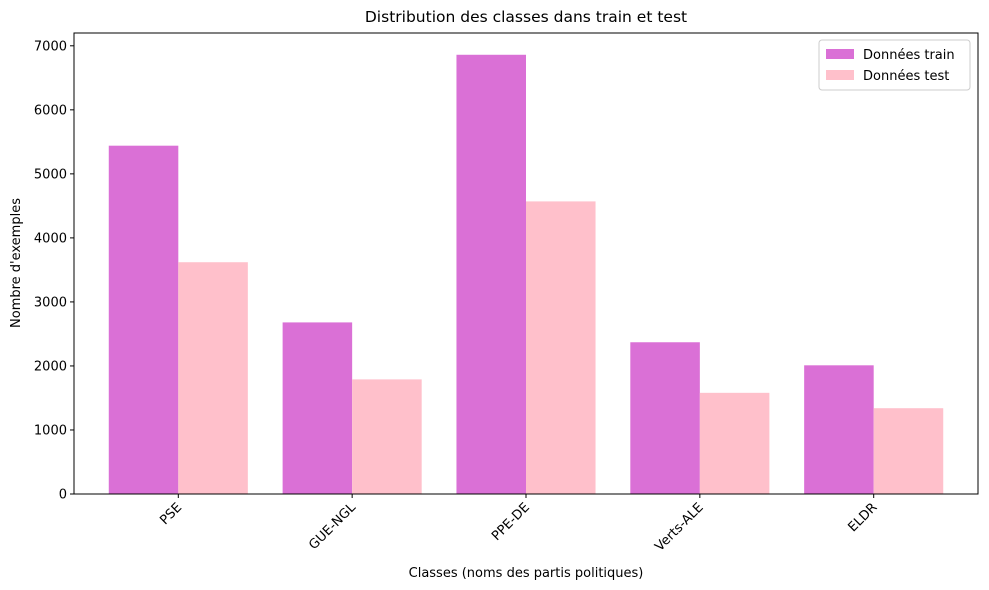 The width and height of the screenshot is (989, 590). Describe the element at coordinates (906, 76) in the screenshot. I see `legend-label: Données test` at that location.